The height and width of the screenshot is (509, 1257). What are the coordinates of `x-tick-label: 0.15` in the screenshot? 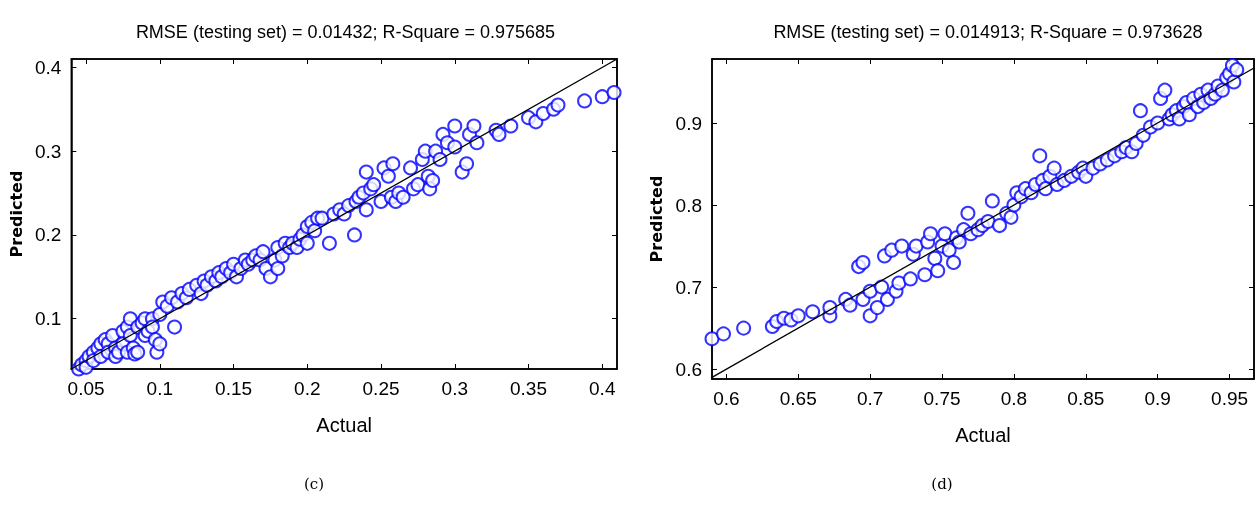 It's located at (234, 388).